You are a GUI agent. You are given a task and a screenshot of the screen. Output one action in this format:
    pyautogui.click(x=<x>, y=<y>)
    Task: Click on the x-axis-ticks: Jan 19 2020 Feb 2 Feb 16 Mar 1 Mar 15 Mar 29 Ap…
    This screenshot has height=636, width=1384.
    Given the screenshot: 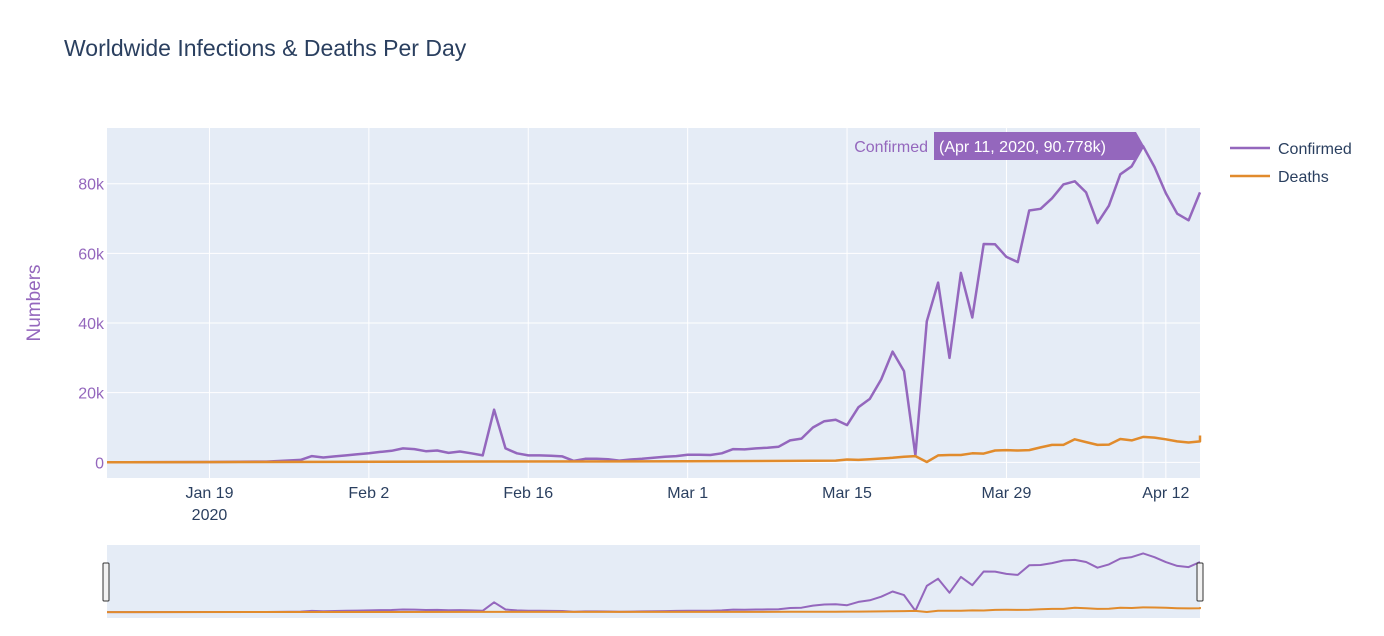 What is the action you would take?
    pyautogui.click(x=687, y=504)
    